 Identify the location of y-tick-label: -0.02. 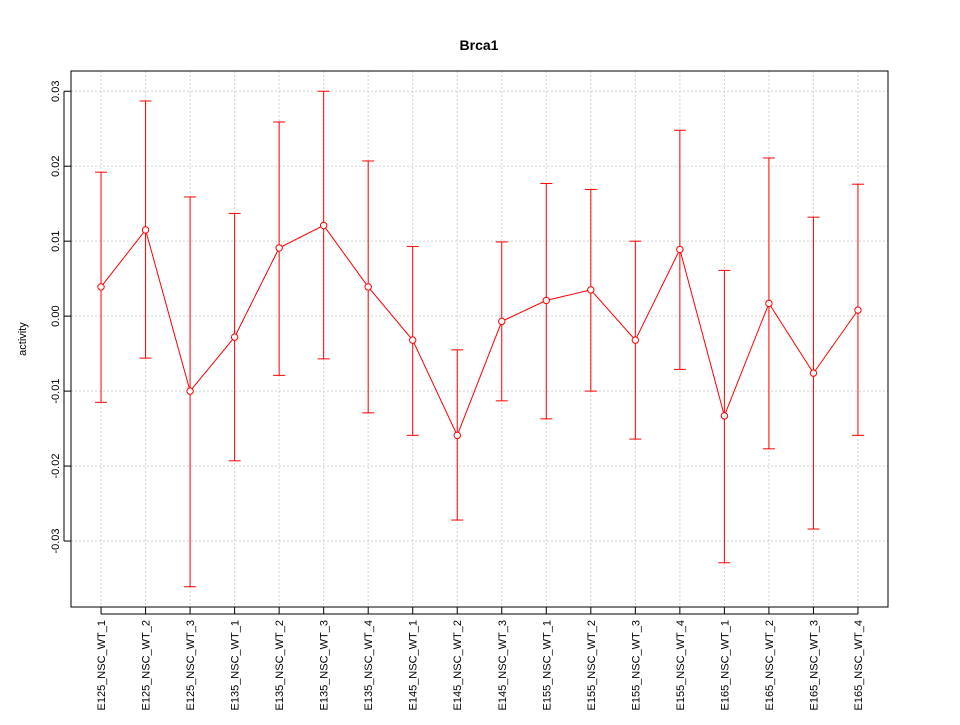
(56, 466).